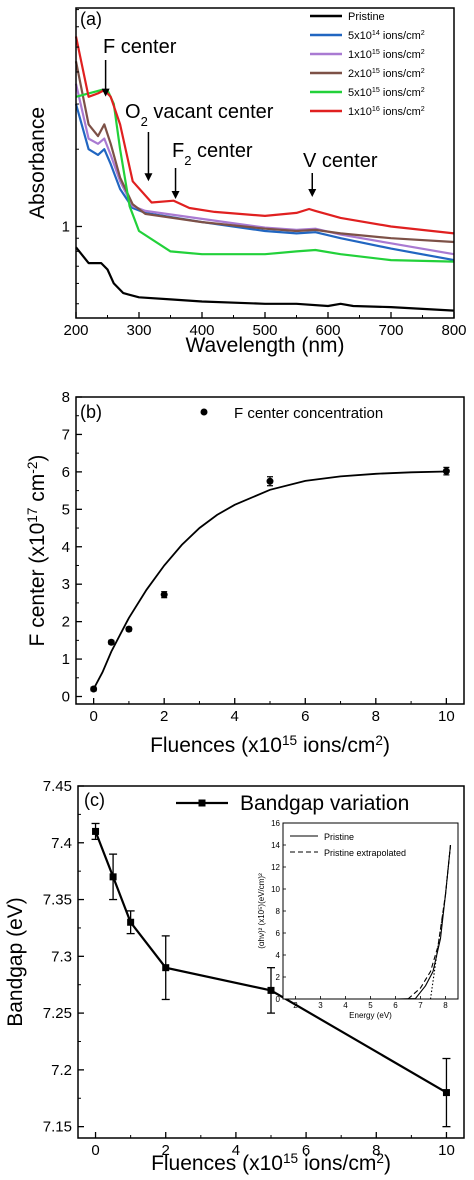 This screenshot has height=1180, width=474. I want to click on legend-label-a-3-part: 2, so click(423, 71).